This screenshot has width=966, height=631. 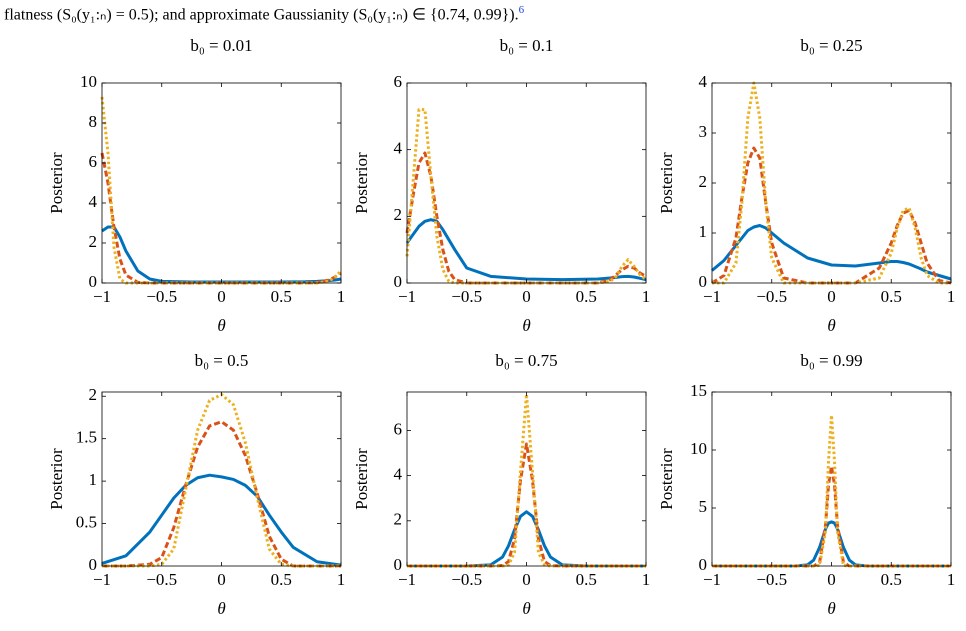 I want to click on y-tick-label: 8, so click(x=93, y=121).